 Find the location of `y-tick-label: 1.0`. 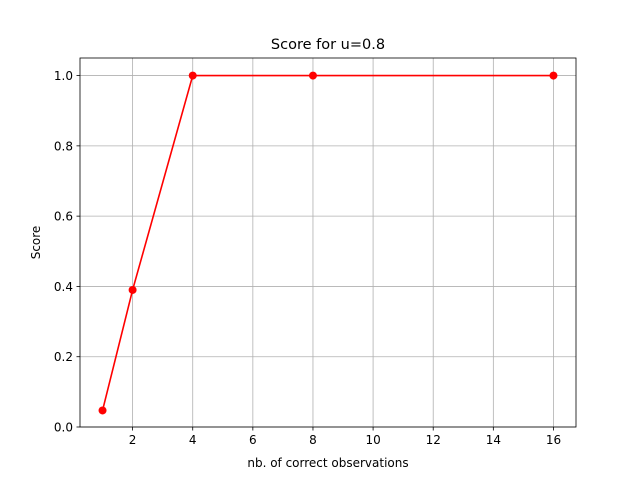

y-tick-label: 1.0 is located at coordinates (63, 76).